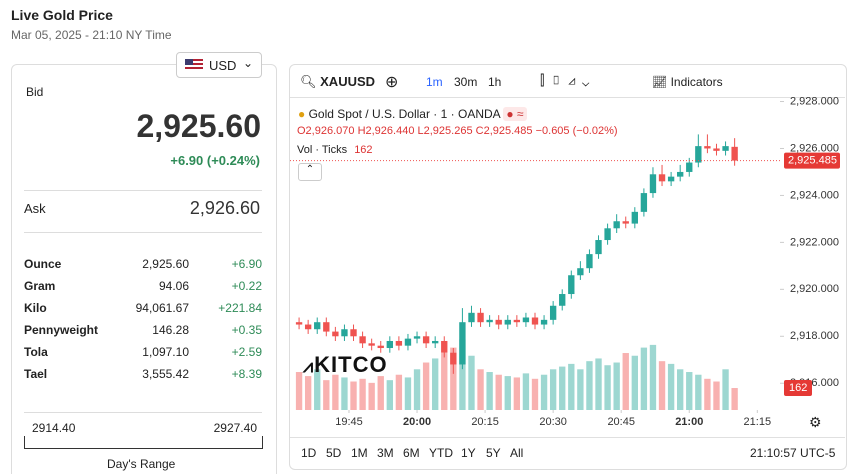 This screenshot has width=850, height=474. What do you see at coordinates (466, 82) in the screenshot?
I see `interval: 30m` at bounding box center [466, 82].